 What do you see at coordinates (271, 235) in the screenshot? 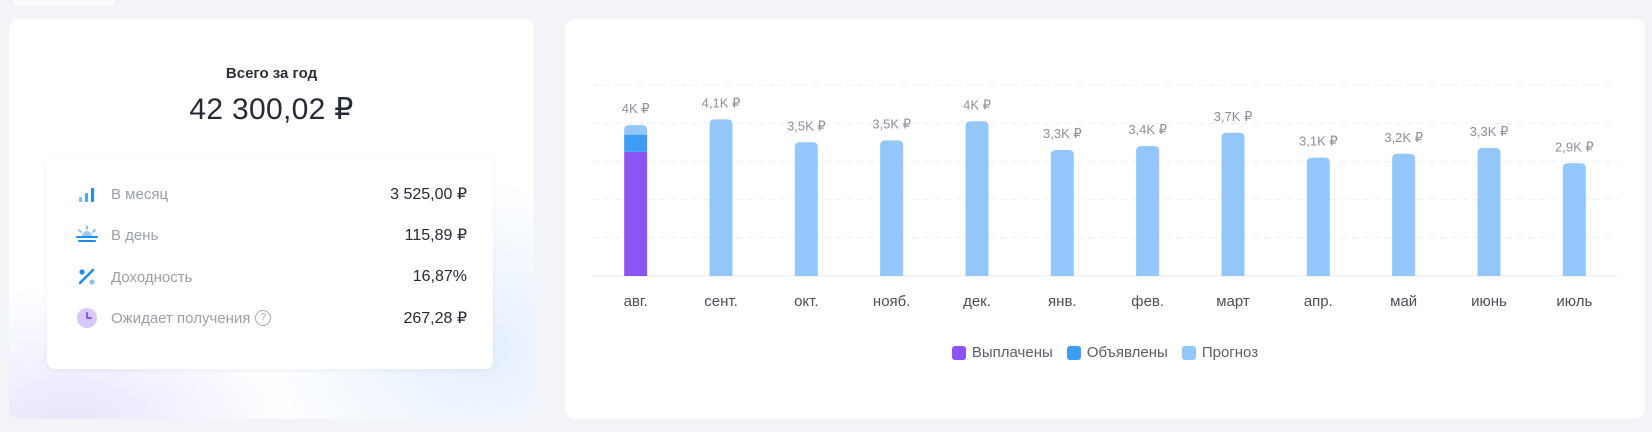
I see `stat-row-daily: В день 115,89 ₽` at bounding box center [271, 235].